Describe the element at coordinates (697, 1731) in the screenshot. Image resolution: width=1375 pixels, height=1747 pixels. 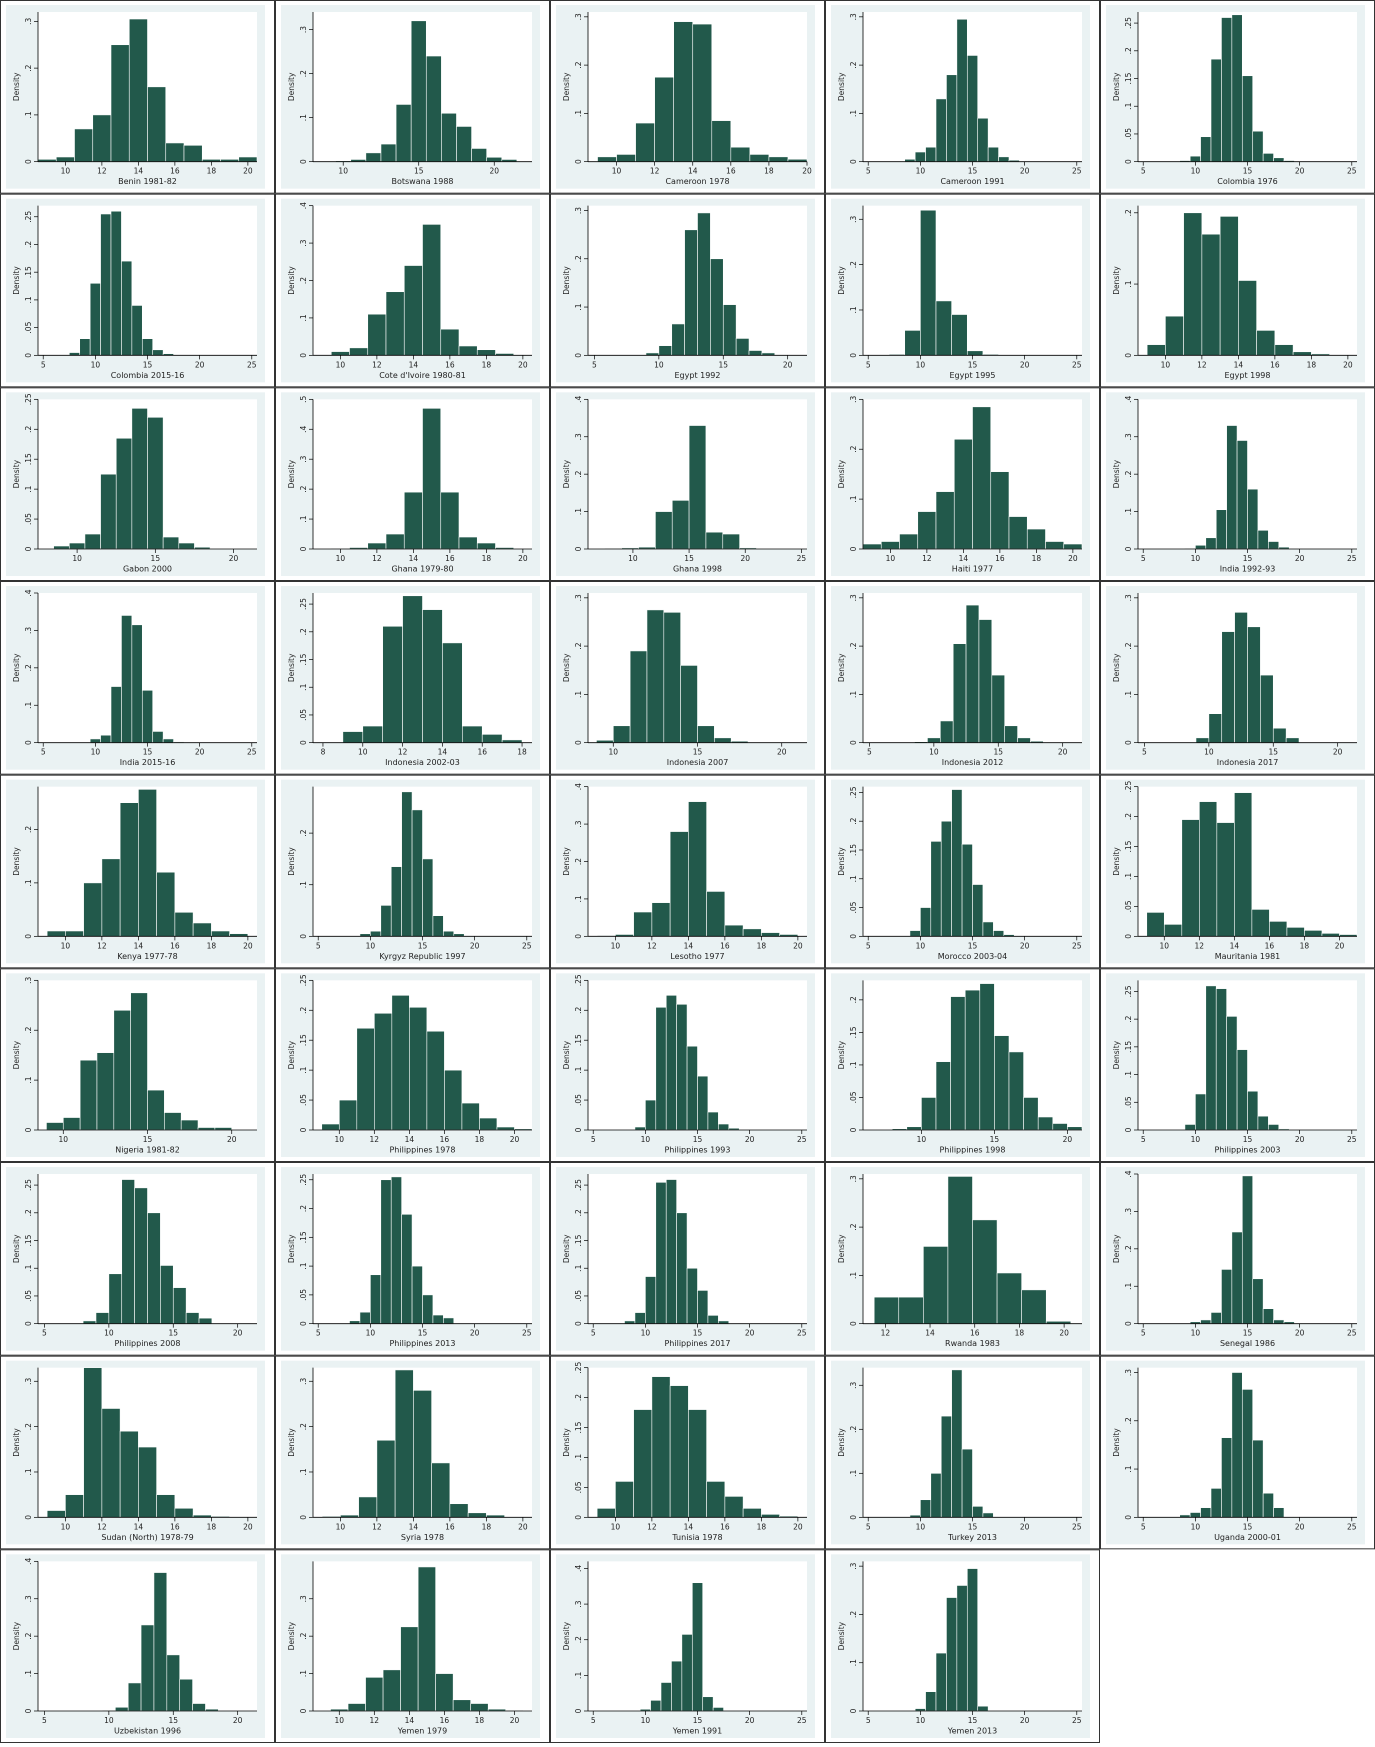
I see `x-axis-title: Yemen 1991` at that location.